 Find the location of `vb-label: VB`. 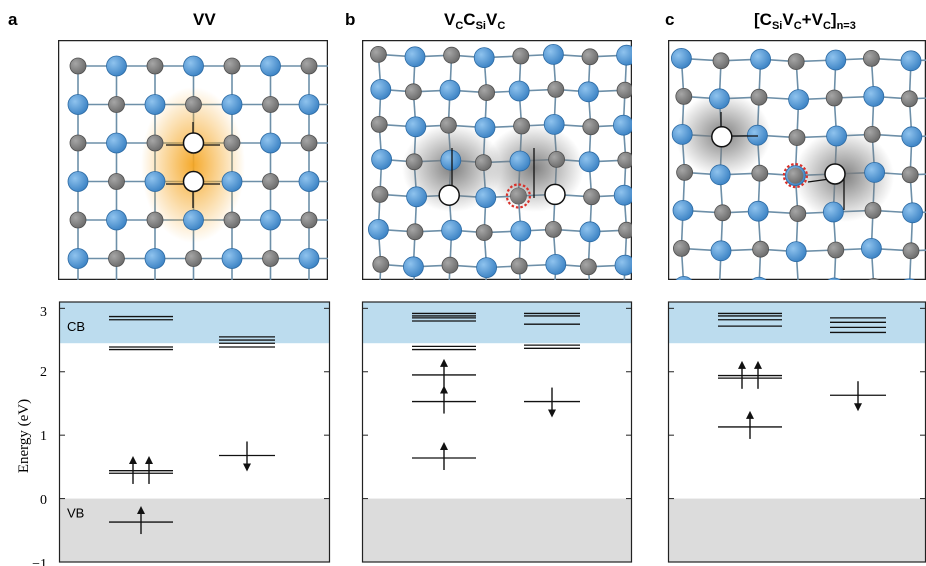

vb-label: VB is located at coordinates (75, 513).